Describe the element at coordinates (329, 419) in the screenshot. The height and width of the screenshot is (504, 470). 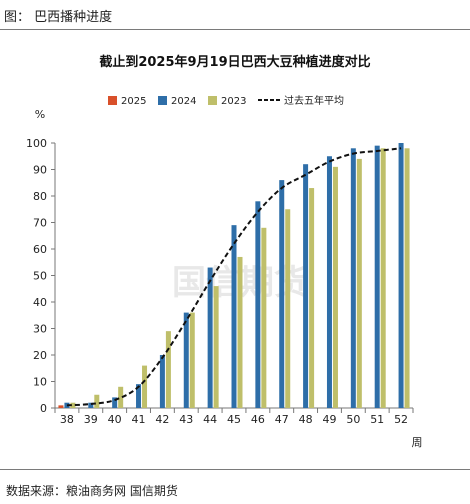
I see `x-tick-label: 49` at that location.